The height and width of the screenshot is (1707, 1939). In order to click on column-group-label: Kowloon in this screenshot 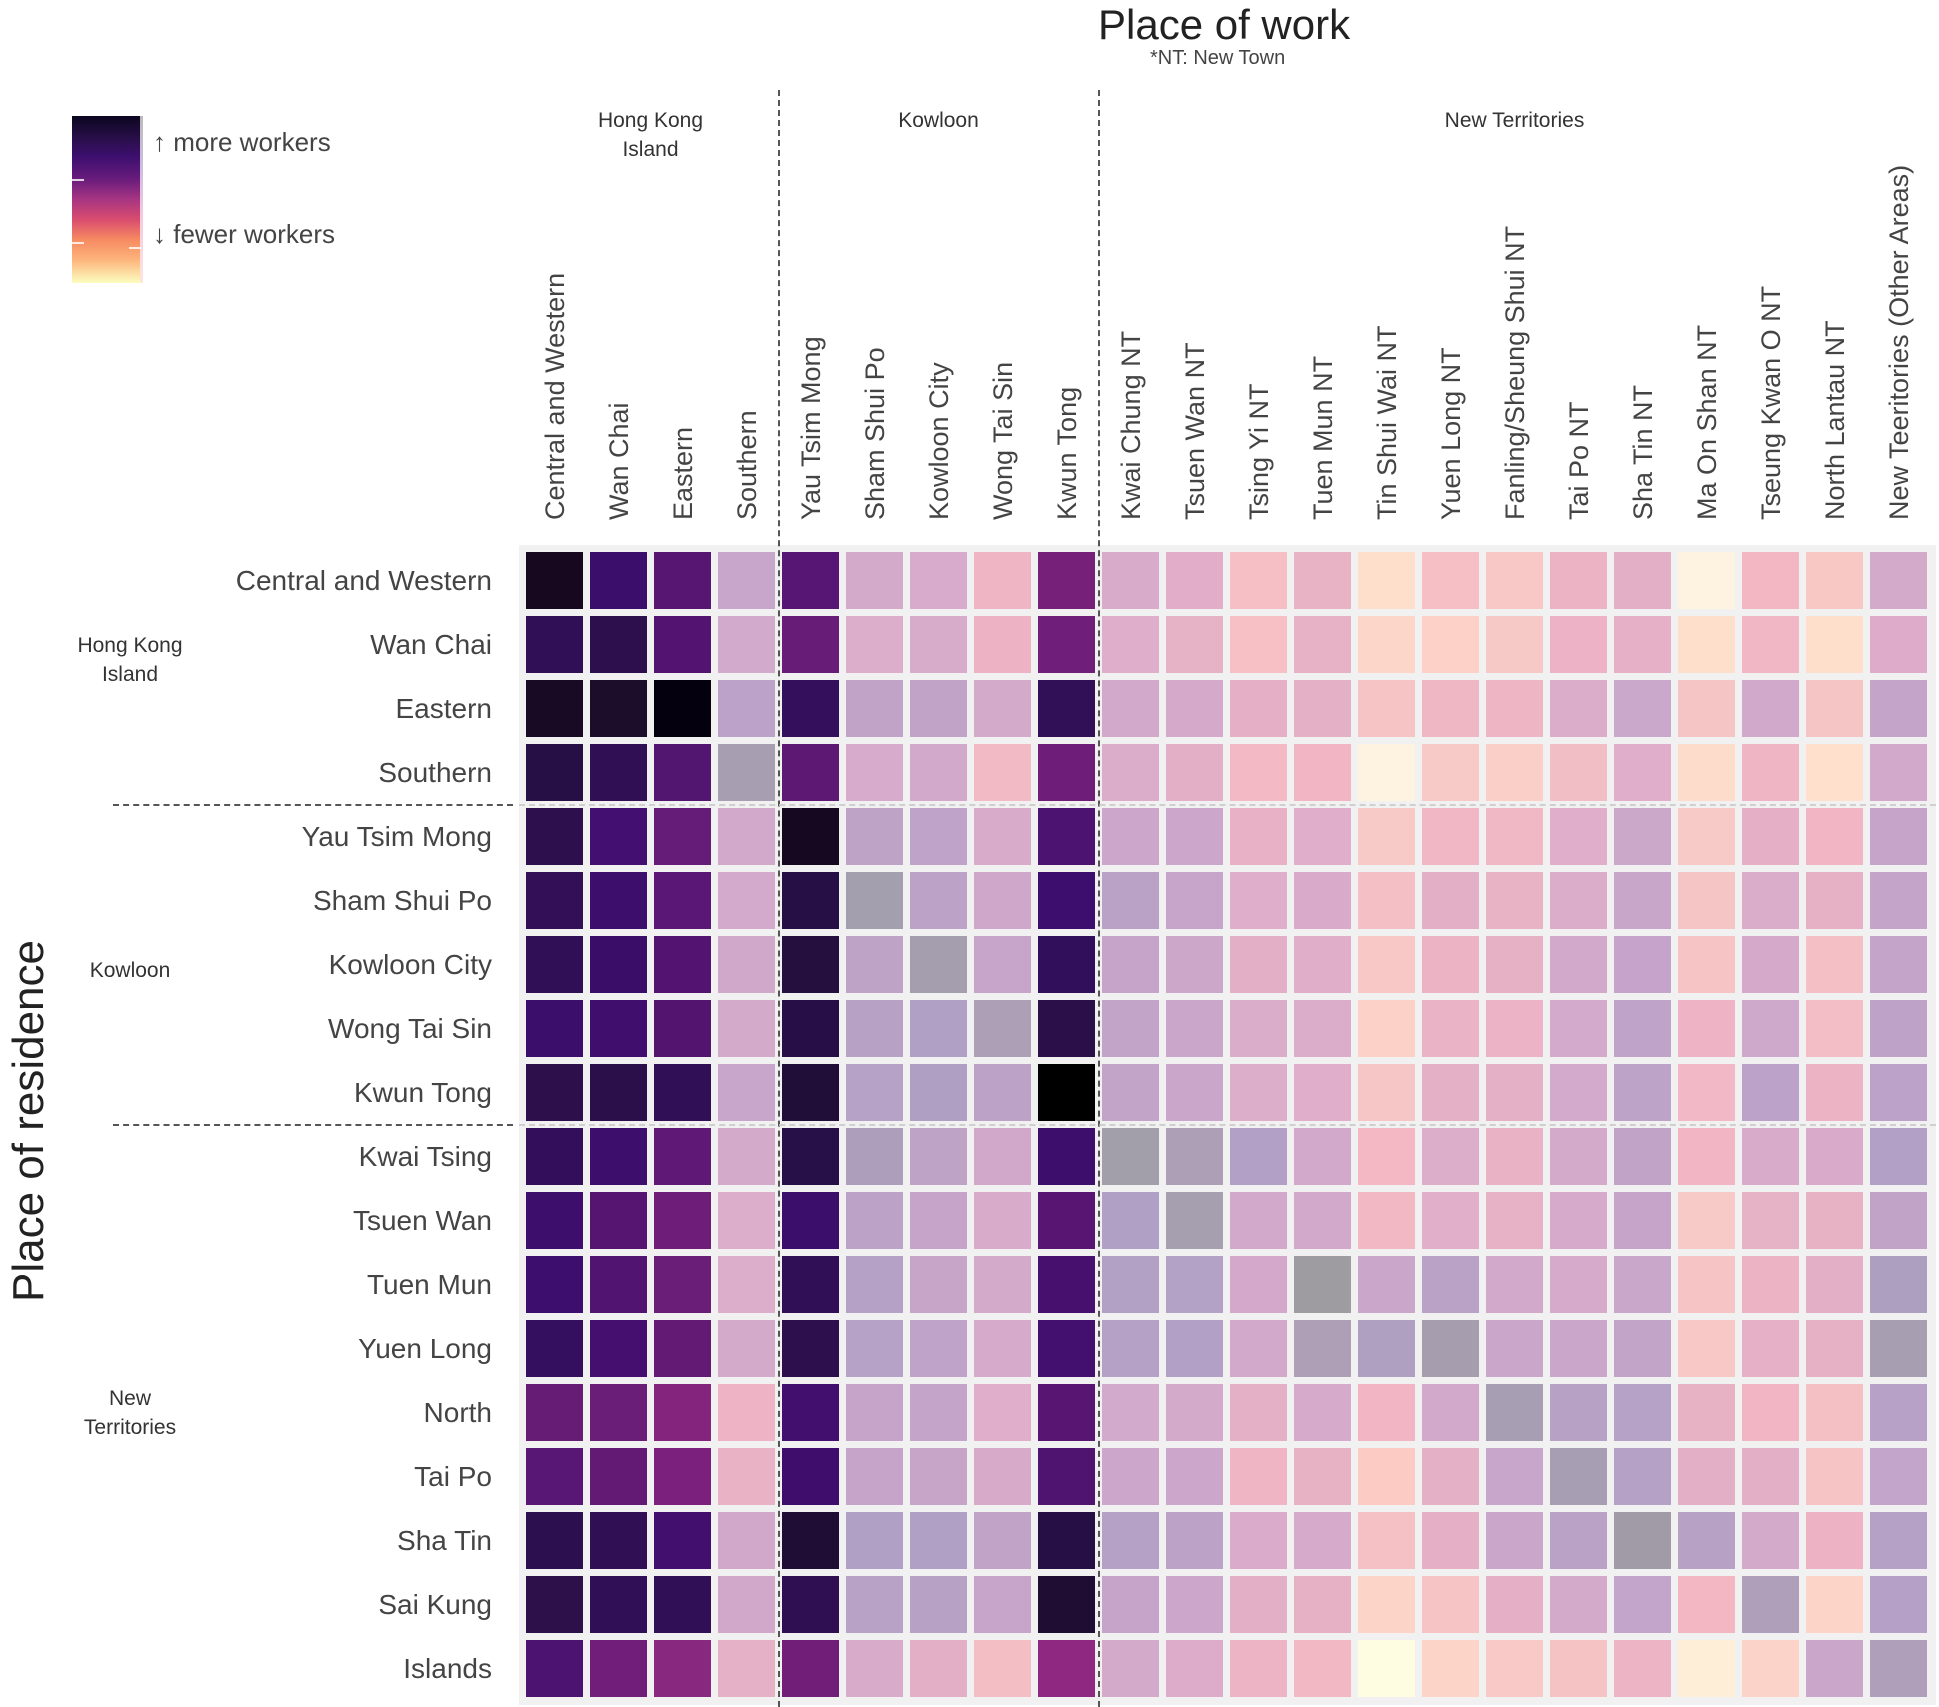, I will do `click(939, 120)`.